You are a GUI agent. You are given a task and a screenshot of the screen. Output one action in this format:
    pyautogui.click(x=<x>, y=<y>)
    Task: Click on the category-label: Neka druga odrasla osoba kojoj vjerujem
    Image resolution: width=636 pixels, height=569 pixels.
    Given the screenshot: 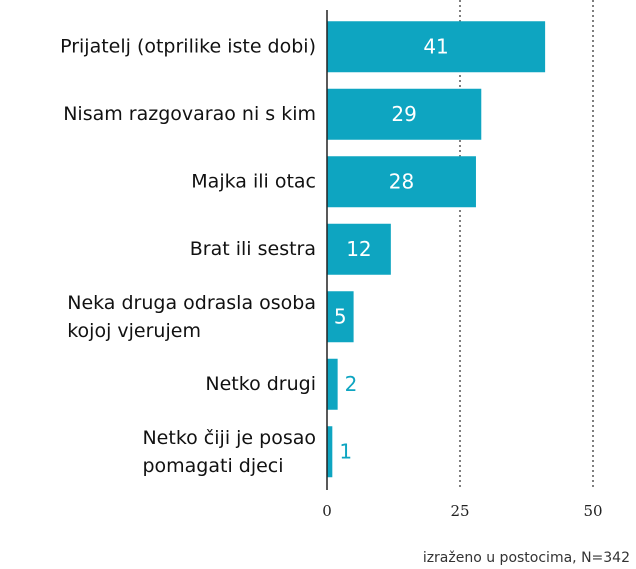 What is the action you would take?
    pyautogui.click(x=191, y=316)
    